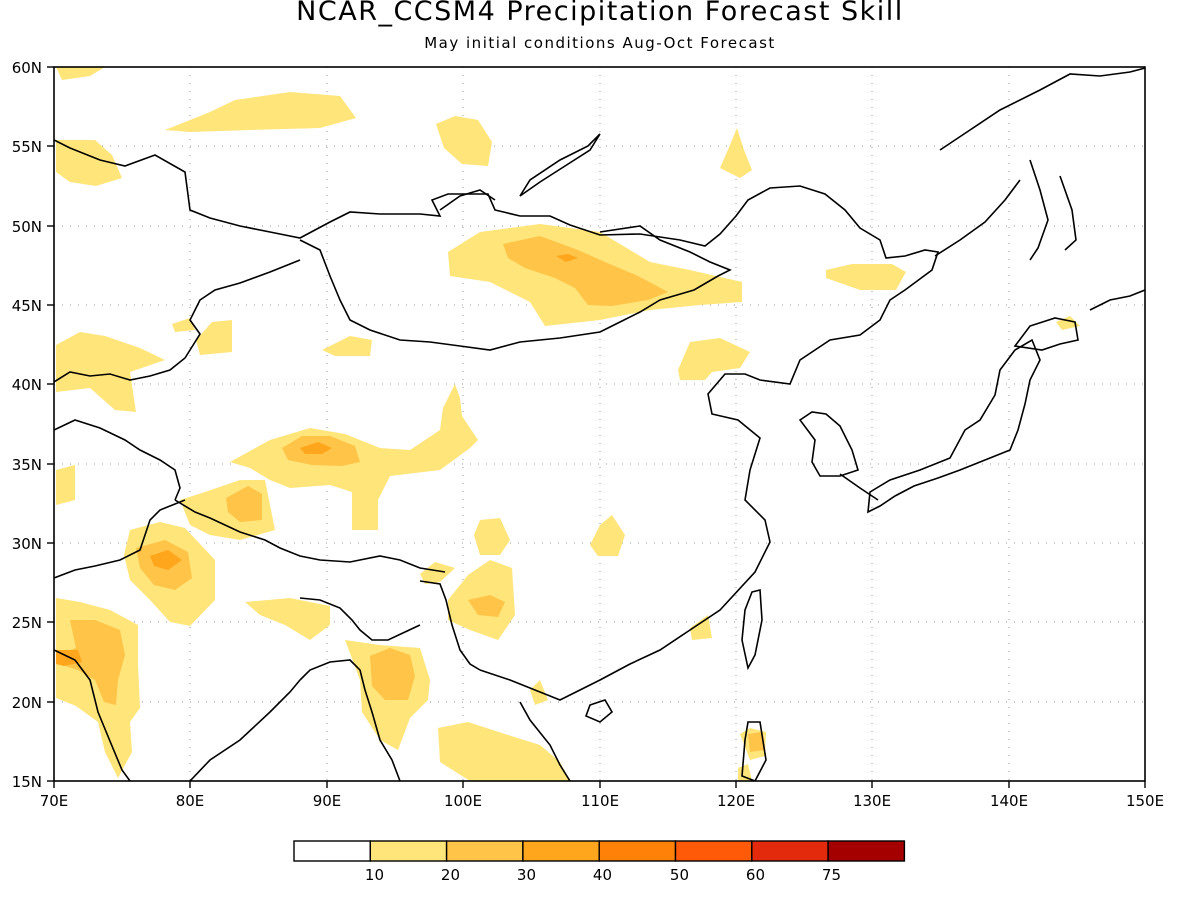 The width and height of the screenshot is (1200, 900). I want to click on lon-label-70: 70E, so click(54, 801).